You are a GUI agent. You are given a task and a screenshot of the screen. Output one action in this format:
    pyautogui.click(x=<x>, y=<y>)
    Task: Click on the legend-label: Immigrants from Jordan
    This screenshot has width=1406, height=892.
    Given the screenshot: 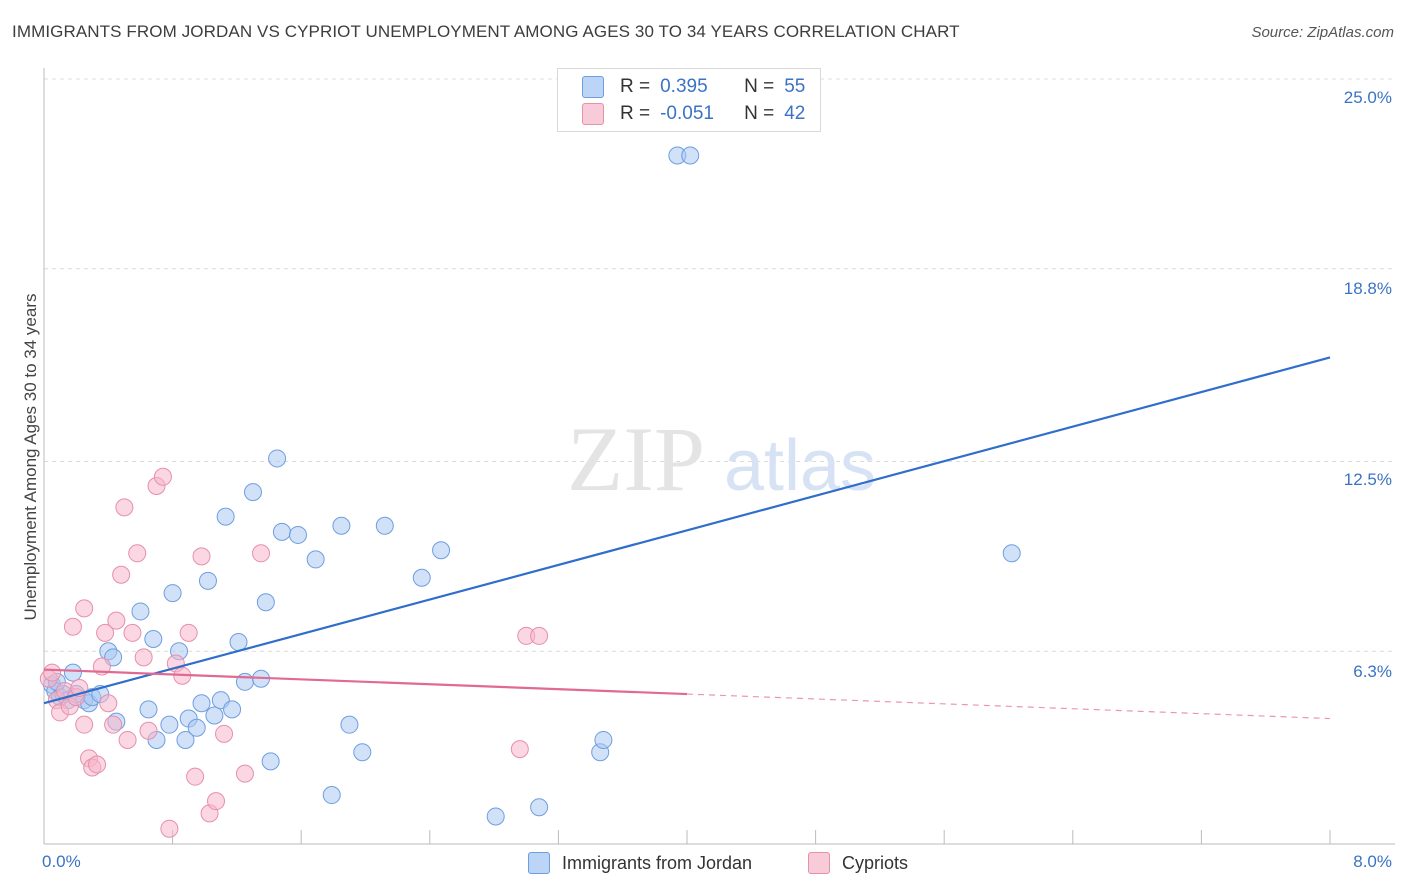 What is the action you would take?
    pyautogui.click(x=657, y=862)
    